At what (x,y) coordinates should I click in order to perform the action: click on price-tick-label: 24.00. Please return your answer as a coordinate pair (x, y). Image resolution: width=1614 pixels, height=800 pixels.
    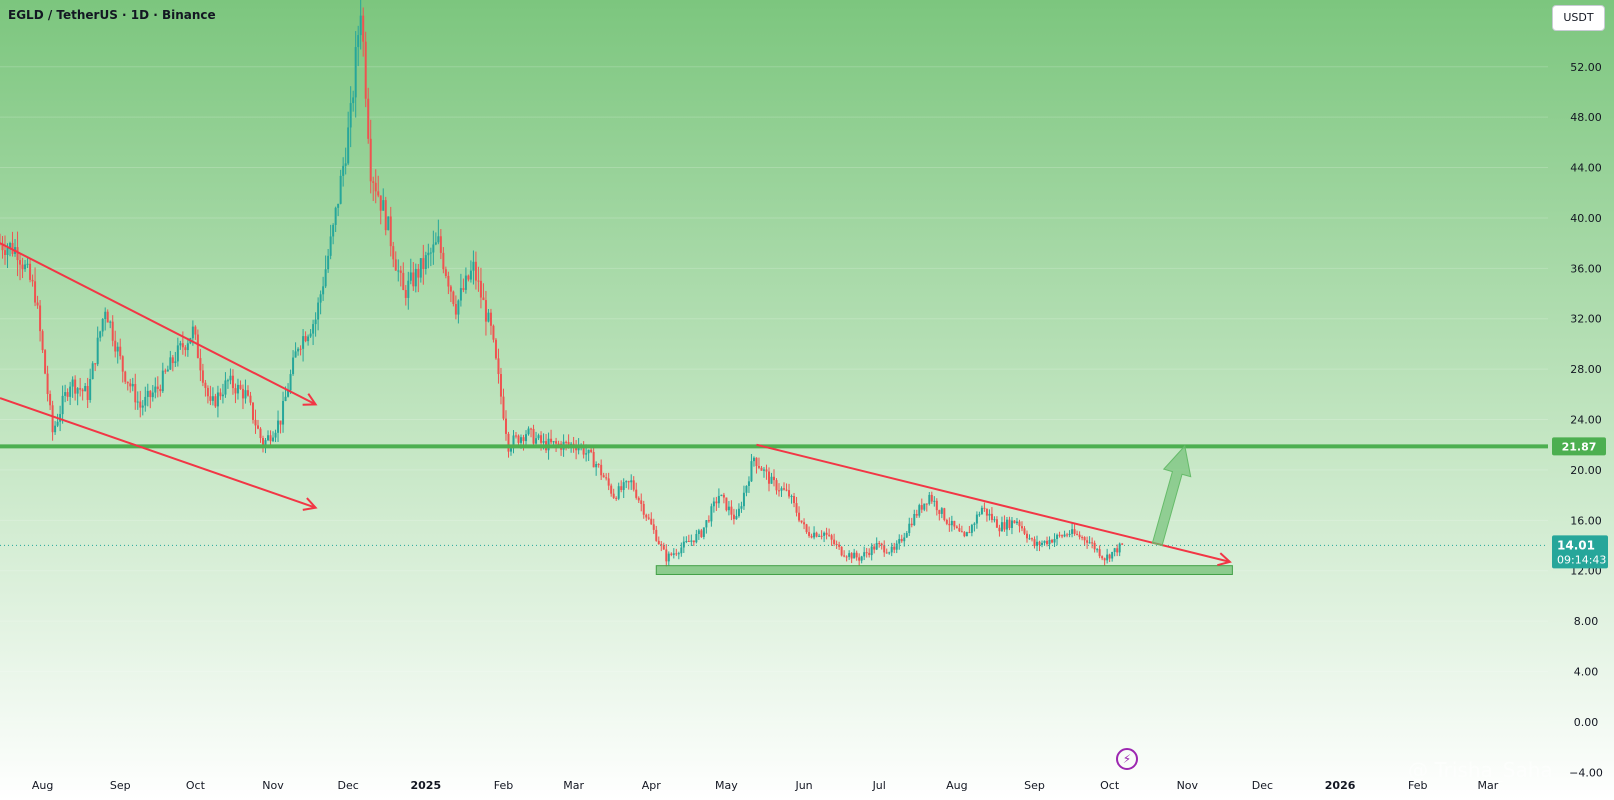
    Looking at the image, I should click on (1586, 420).